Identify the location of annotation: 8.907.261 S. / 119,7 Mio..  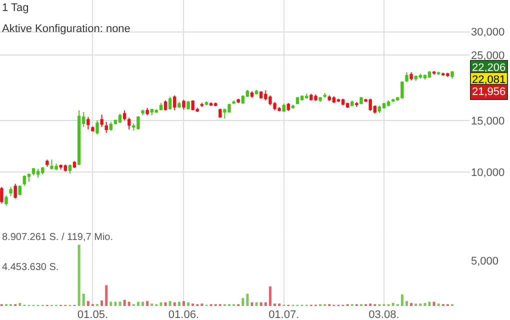
(58, 237).